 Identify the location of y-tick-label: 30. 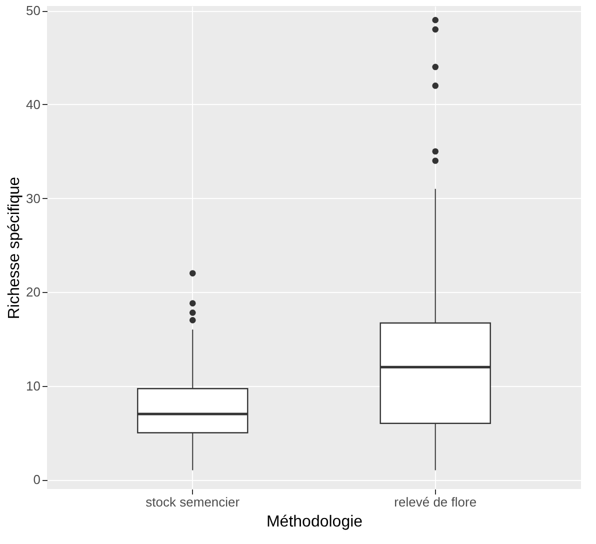
(33, 198).